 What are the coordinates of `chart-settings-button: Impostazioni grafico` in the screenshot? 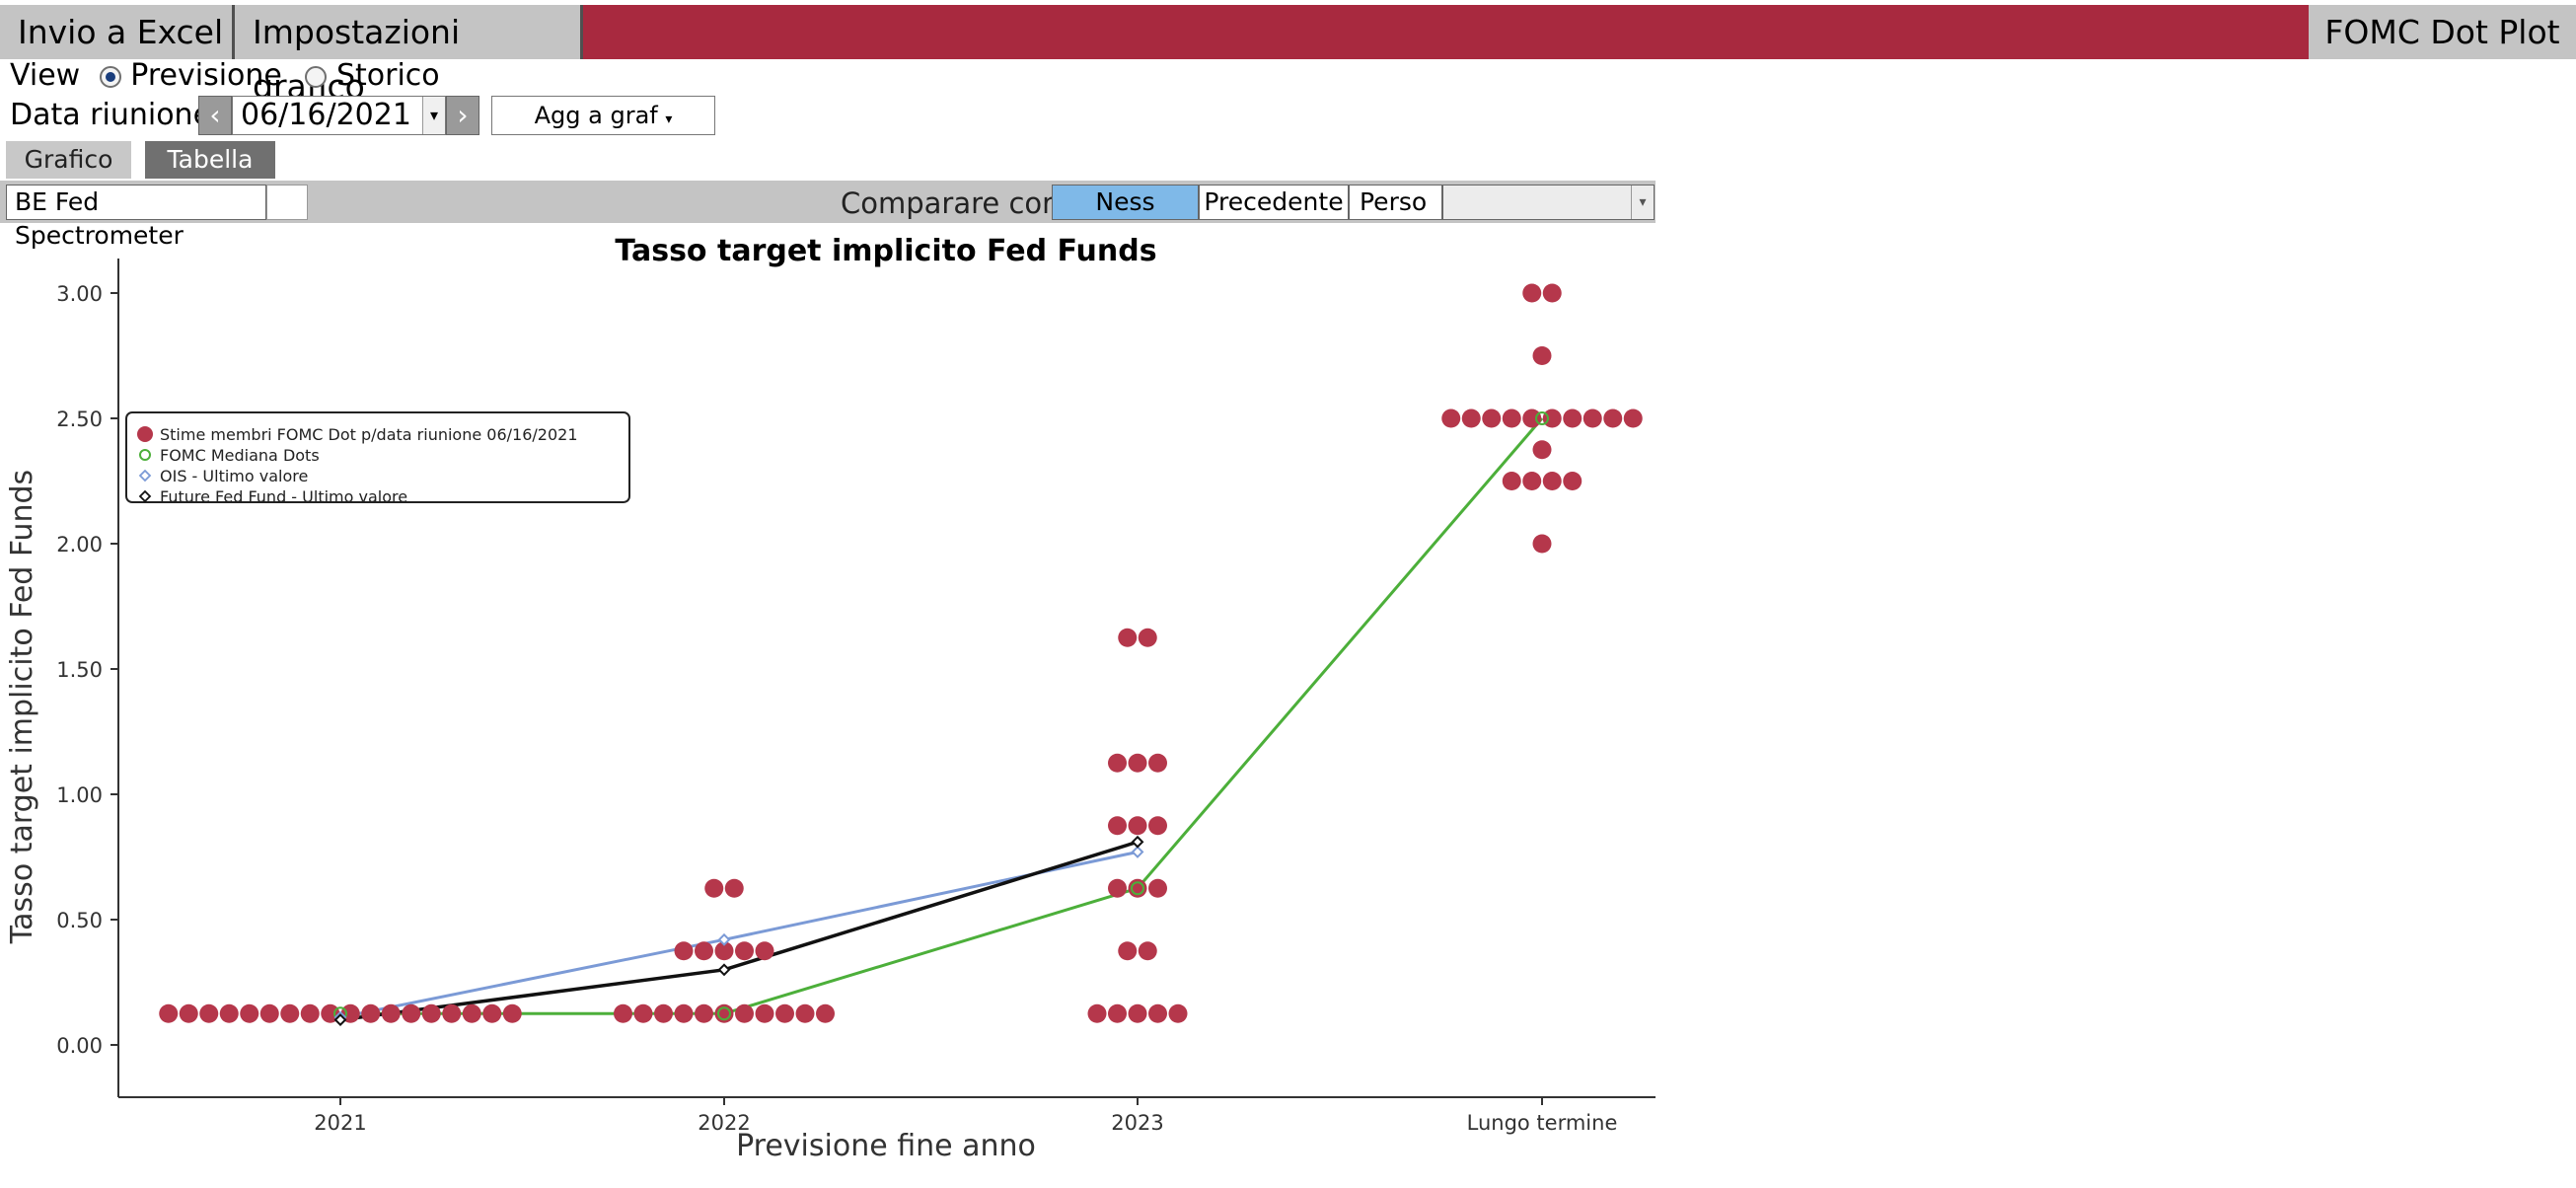 It's located at (409, 55).